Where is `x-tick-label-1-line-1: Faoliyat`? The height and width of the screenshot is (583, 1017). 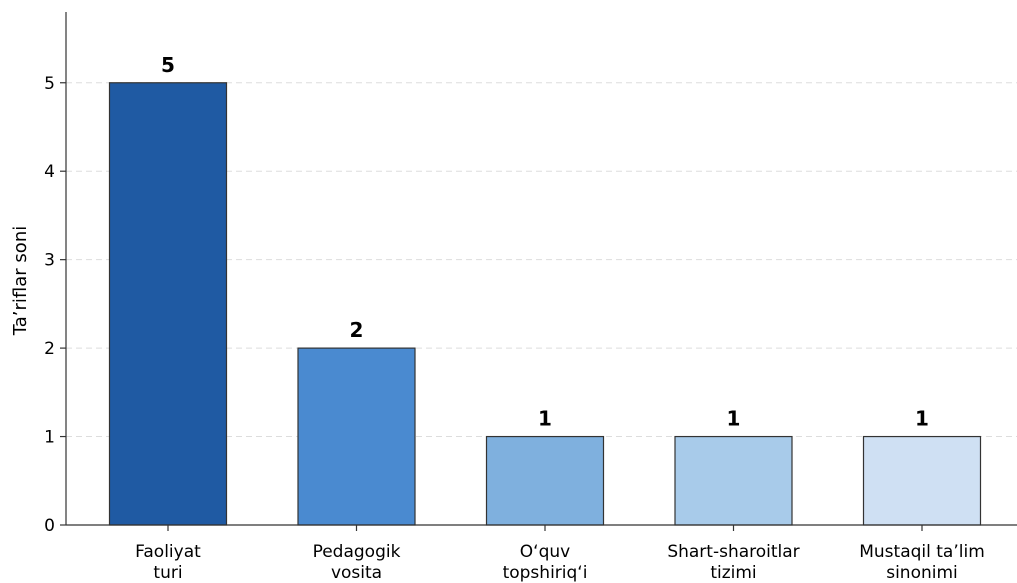
x-tick-label-1-line-1: Faoliyat is located at coordinates (168, 552).